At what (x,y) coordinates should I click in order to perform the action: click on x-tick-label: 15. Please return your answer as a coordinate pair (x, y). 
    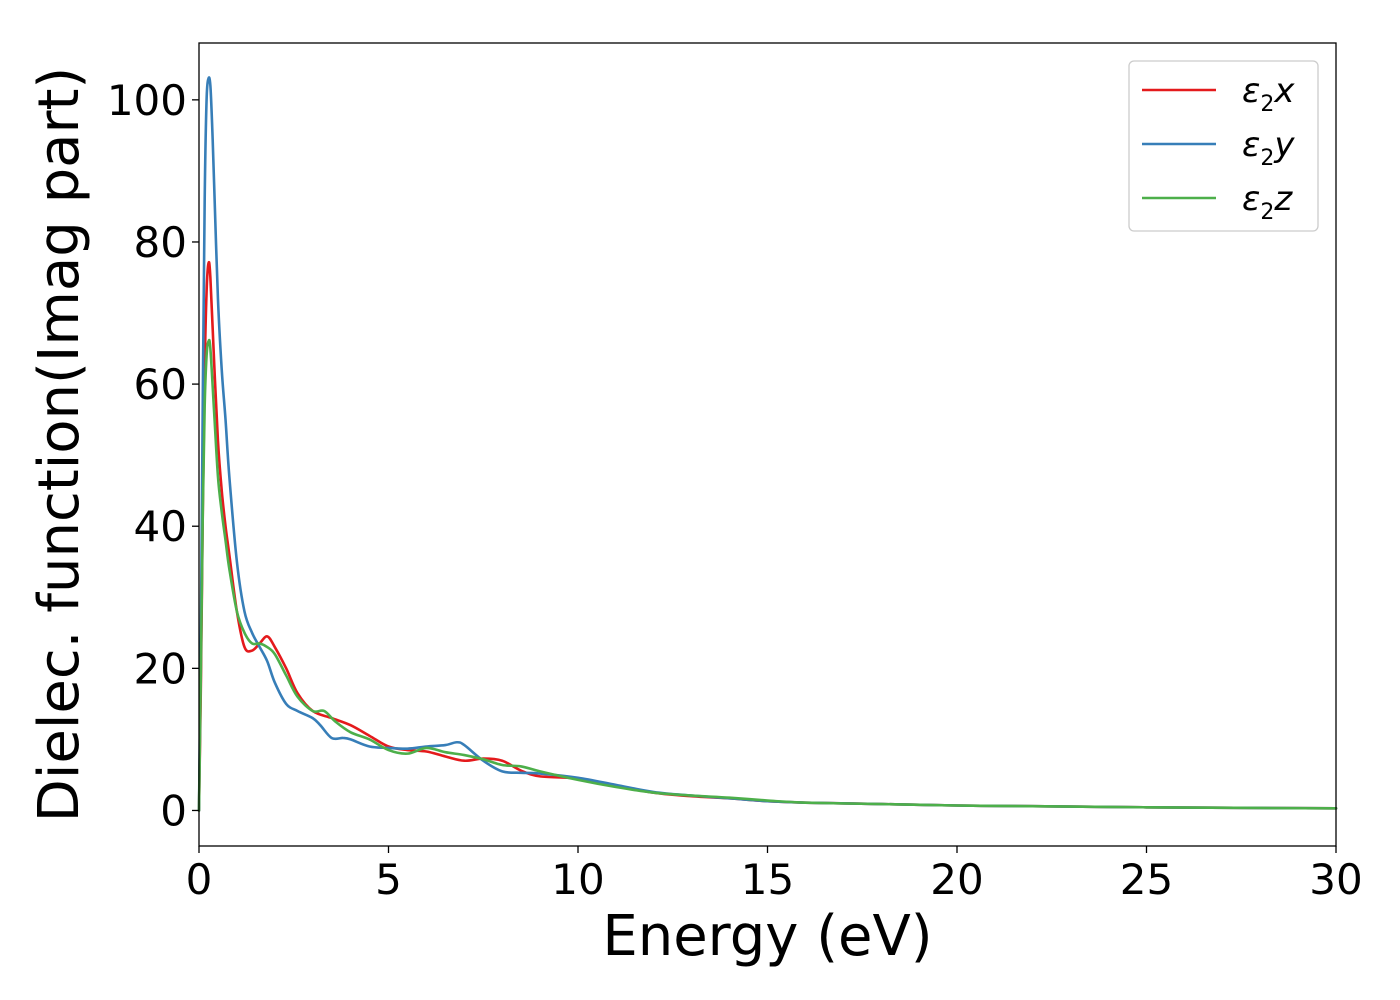
    Looking at the image, I should click on (767, 879).